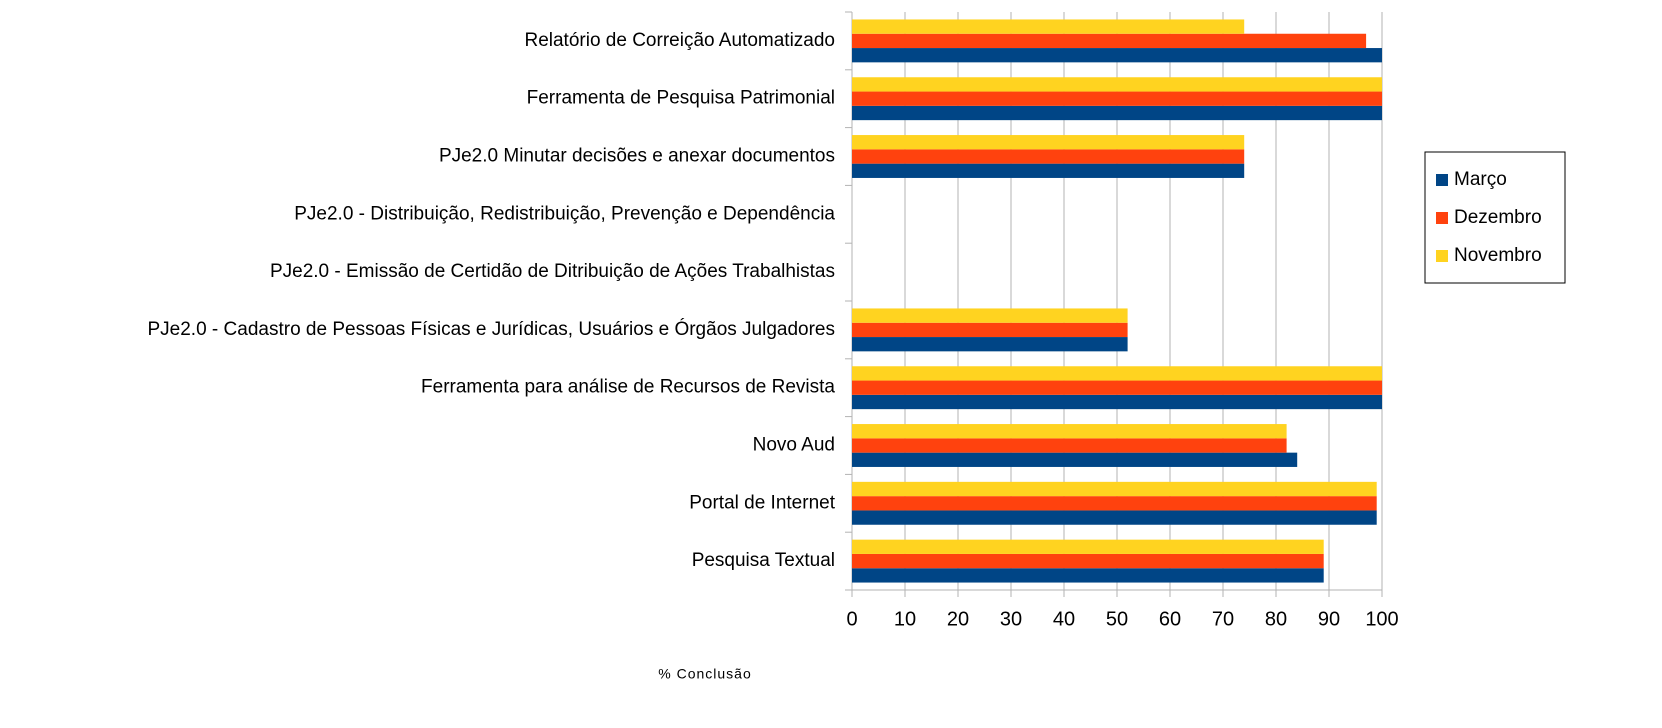  I want to click on y-tick-label: Relatório de Correição Automatizado, so click(679, 40).